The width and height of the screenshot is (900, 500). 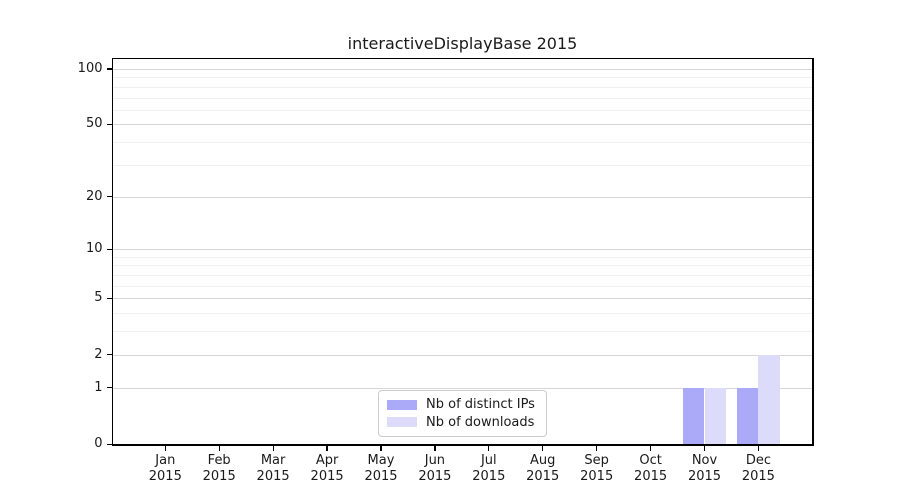 What do you see at coordinates (327, 460) in the screenshot?
I see `x-tick-month: Apr` at bounding box center [327, 460].